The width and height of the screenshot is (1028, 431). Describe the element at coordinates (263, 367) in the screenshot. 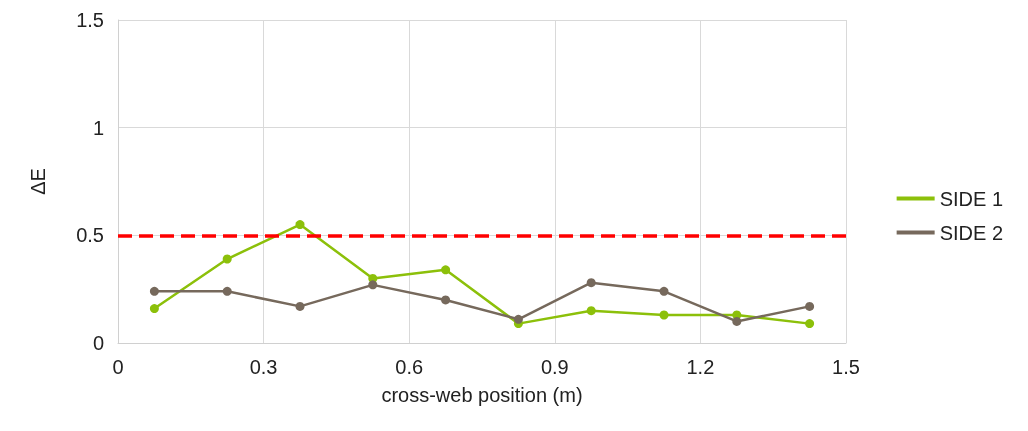

I see `x-tick-label: 0.3` at that location.